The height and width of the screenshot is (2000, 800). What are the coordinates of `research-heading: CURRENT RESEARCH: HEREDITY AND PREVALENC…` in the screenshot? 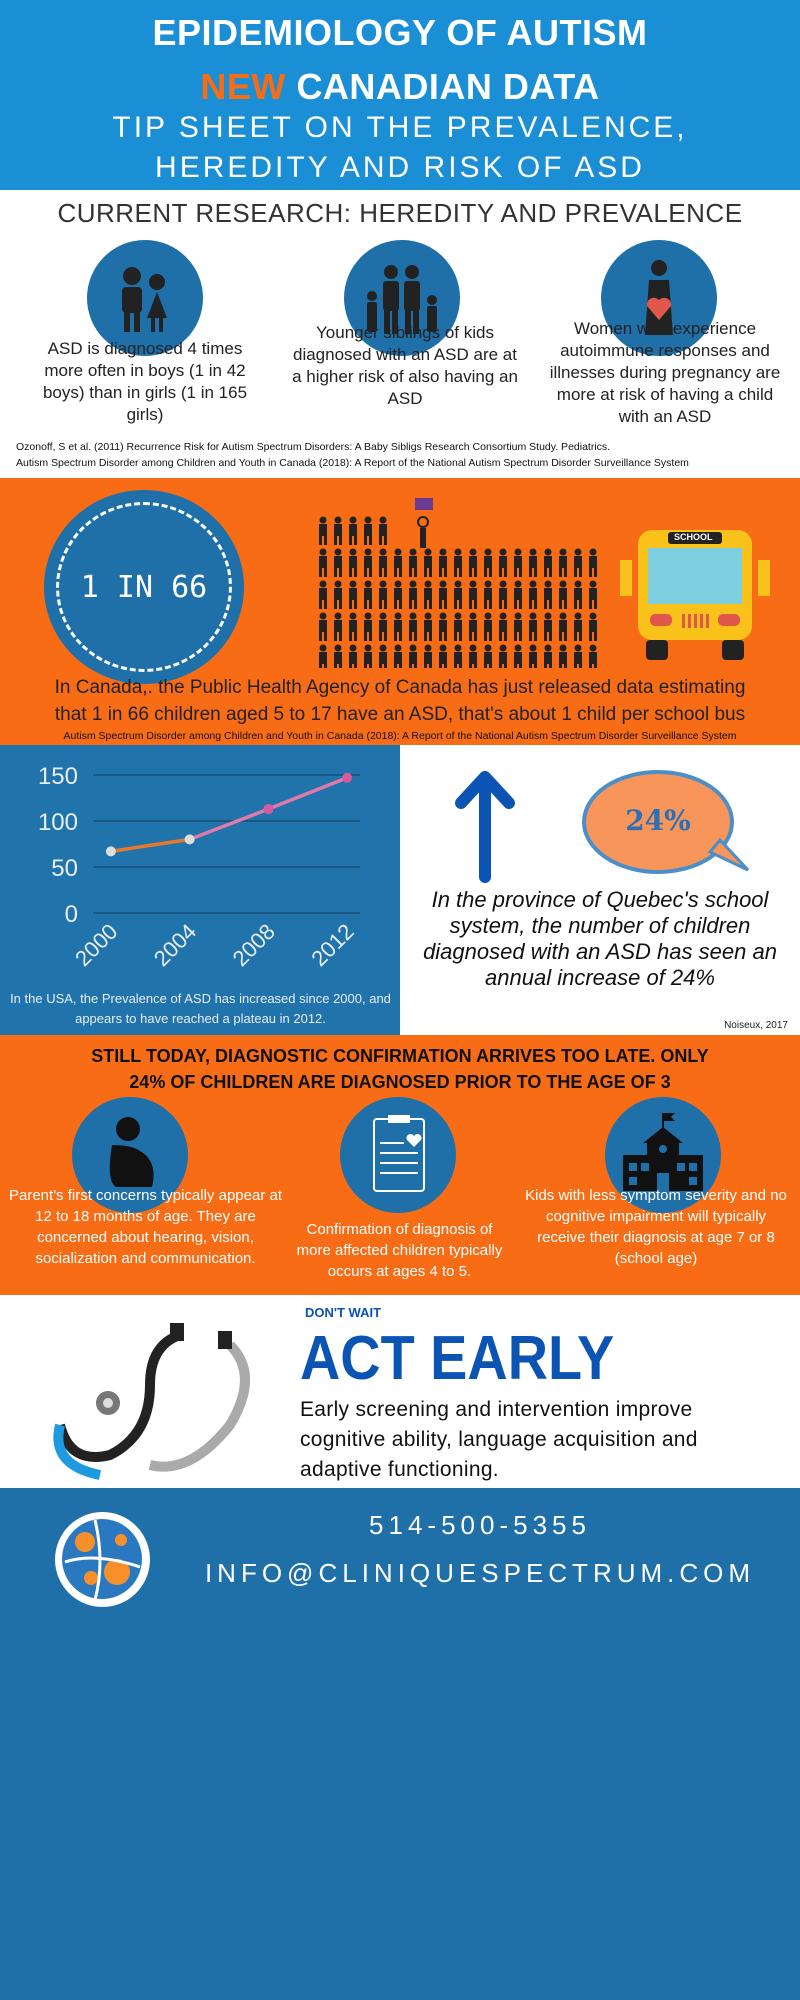 It's located at (400, 213).